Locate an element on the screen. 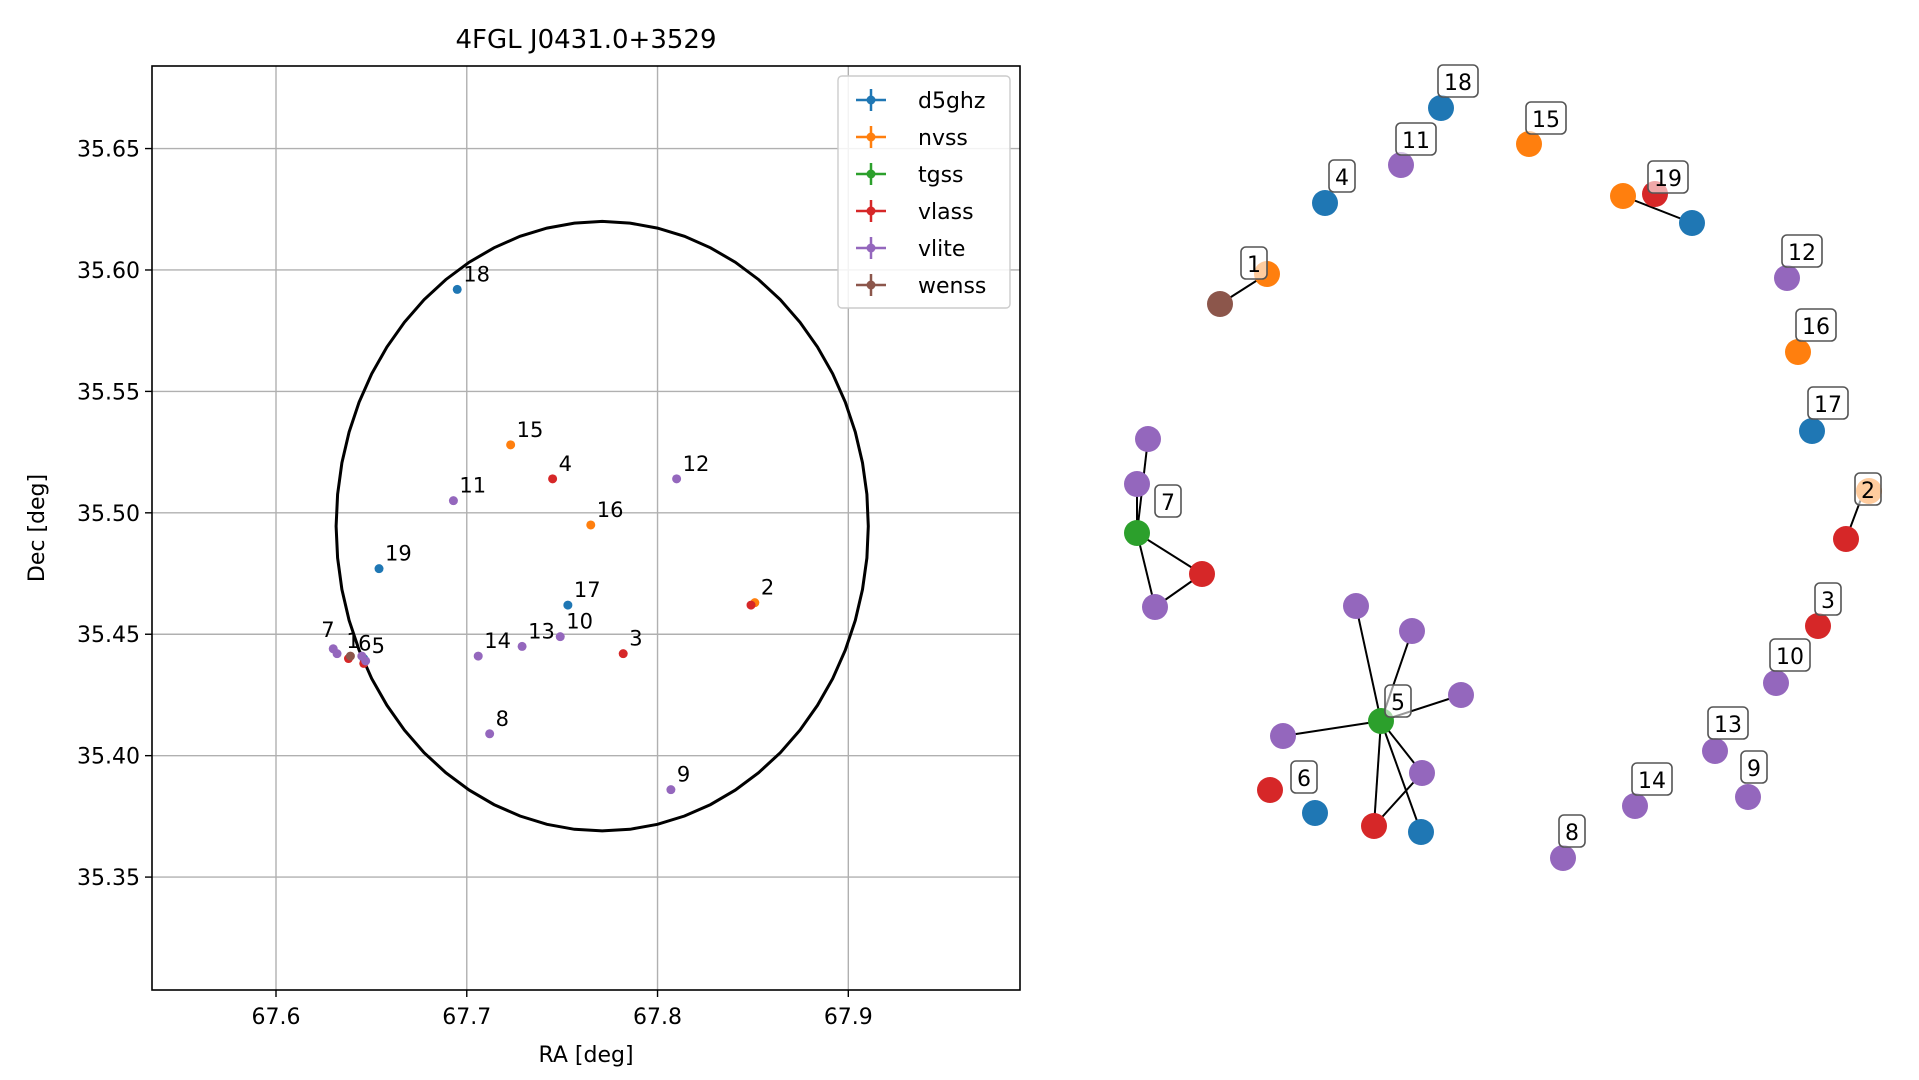 The image size is (1919, 1080). network-node-label: 15 is located at coordinates (1546, 120).